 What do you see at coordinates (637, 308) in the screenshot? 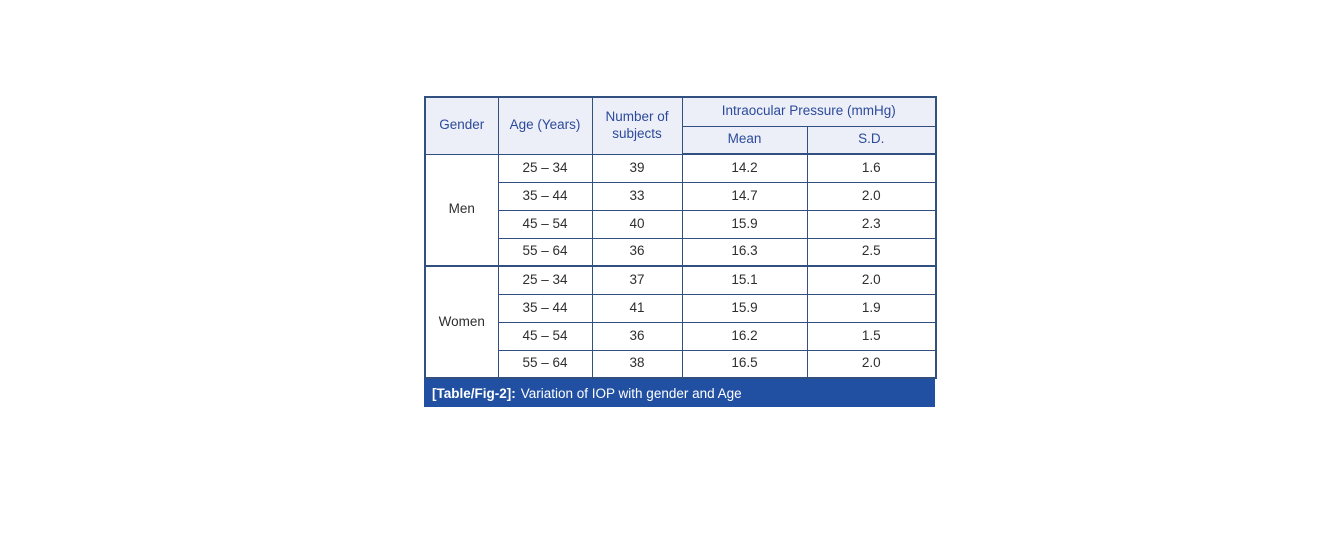
I see `subjects-cell: 41` at bounding box center [637, 308].